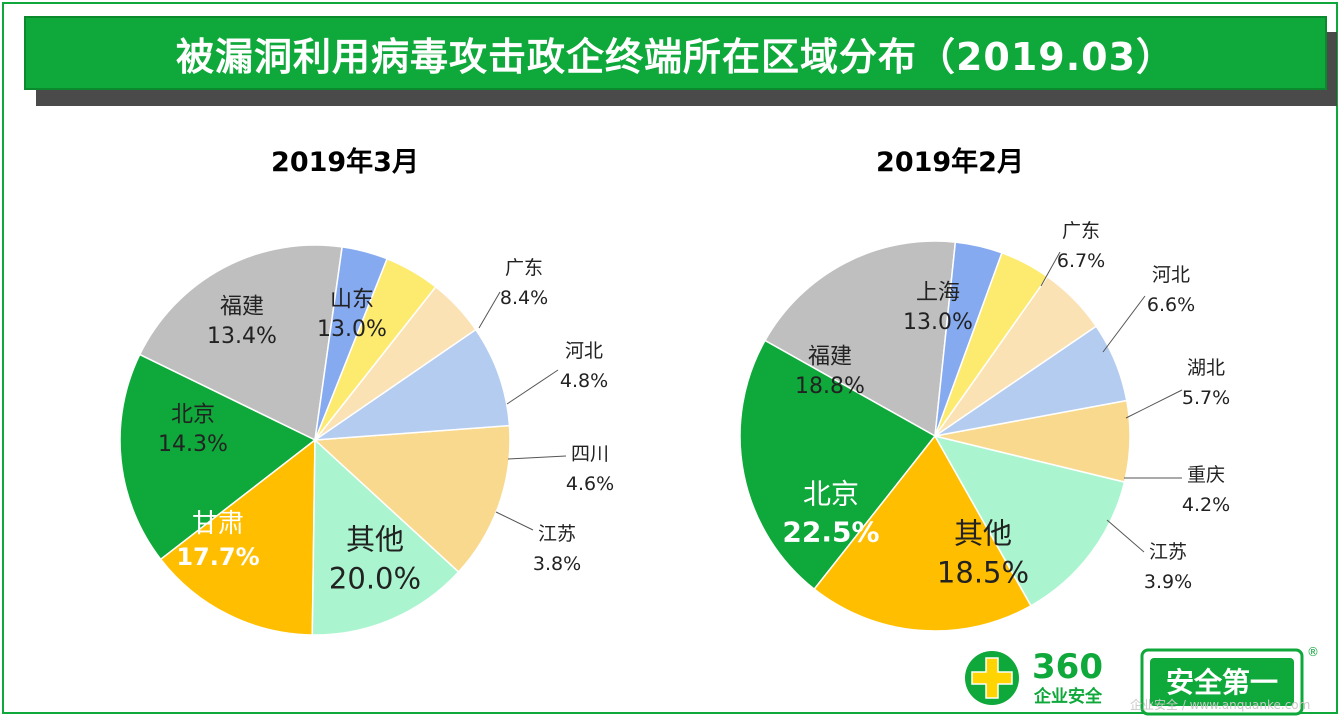 The width and height of the screenshot is (1344, 720). I want to click on chart-title-february: 2019年2月, so click(950, 162).